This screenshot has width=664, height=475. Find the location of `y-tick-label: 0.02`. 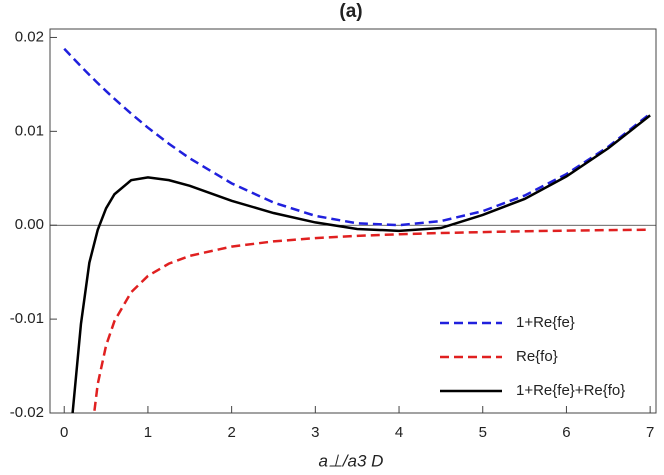

y-tick-label: 0.02 is located at coordinates (29, 36).